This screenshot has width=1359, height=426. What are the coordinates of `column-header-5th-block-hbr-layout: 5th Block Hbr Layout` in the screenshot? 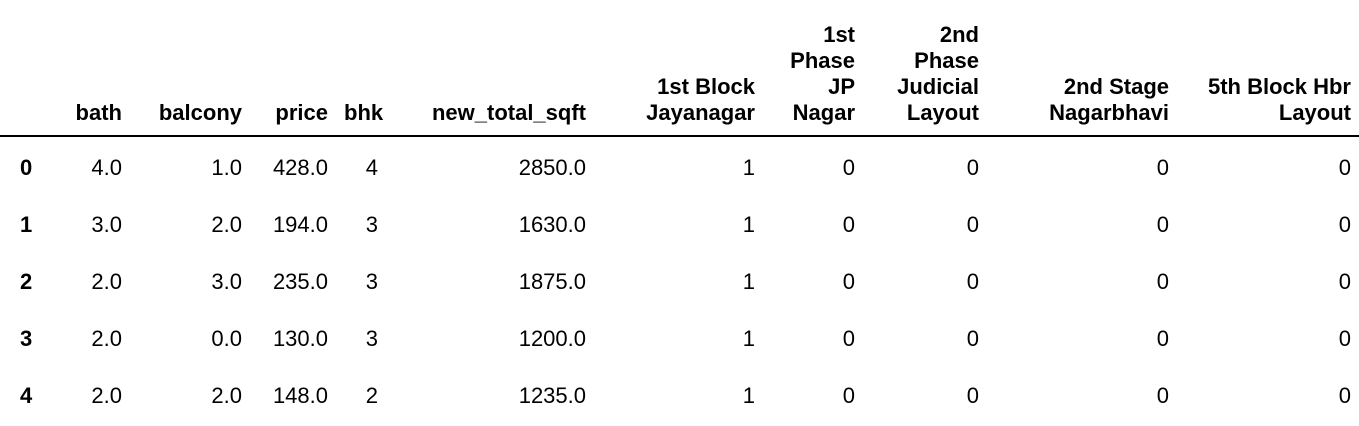 It's located at (1268, 68).